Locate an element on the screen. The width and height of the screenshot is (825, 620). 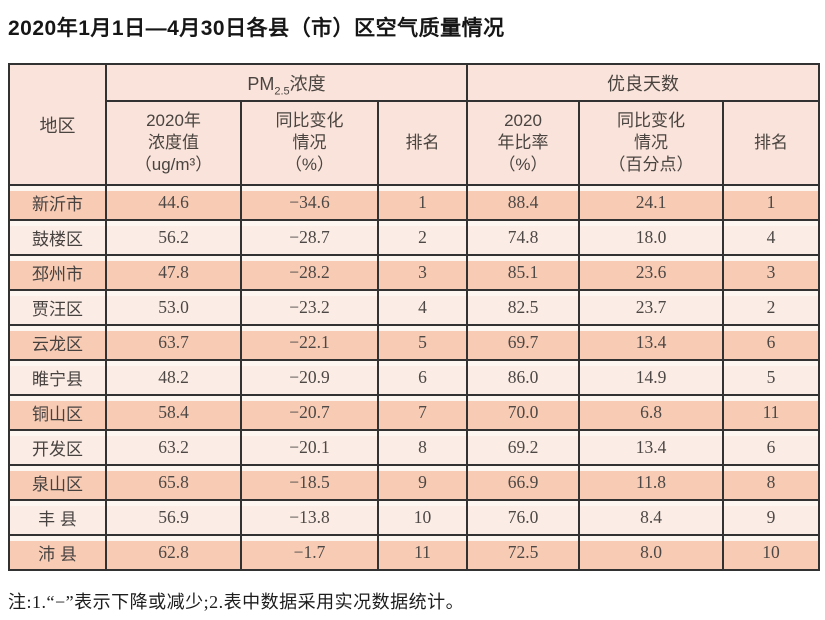
pm25-group-label: PM2.5浓度 is located at coordinates (286, 85).